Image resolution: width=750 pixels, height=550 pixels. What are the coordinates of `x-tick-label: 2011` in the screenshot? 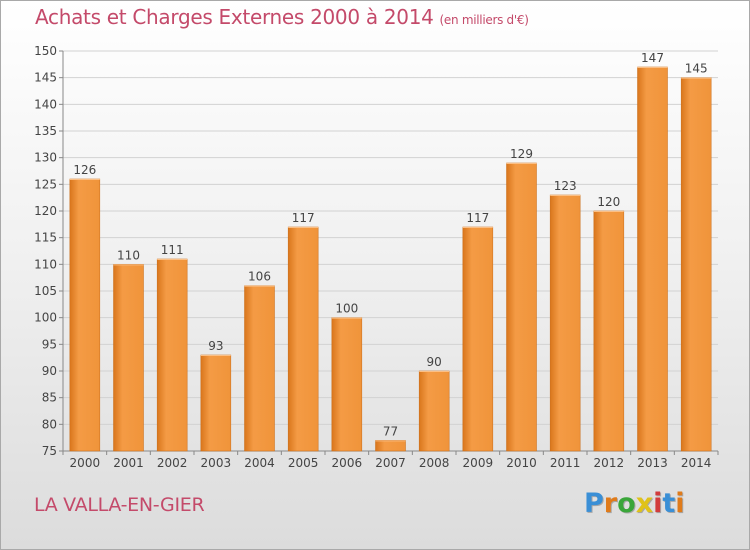 It's located at (565, 463).